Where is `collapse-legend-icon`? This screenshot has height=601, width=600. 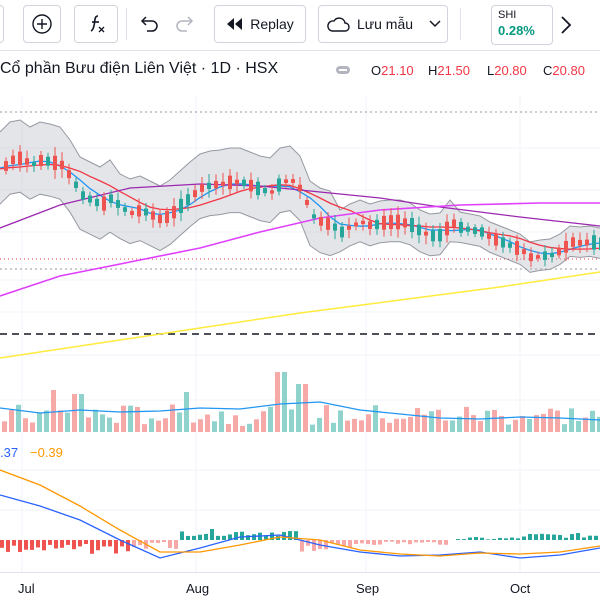
collapse-legend-icon is located at coordinates (343, 70).